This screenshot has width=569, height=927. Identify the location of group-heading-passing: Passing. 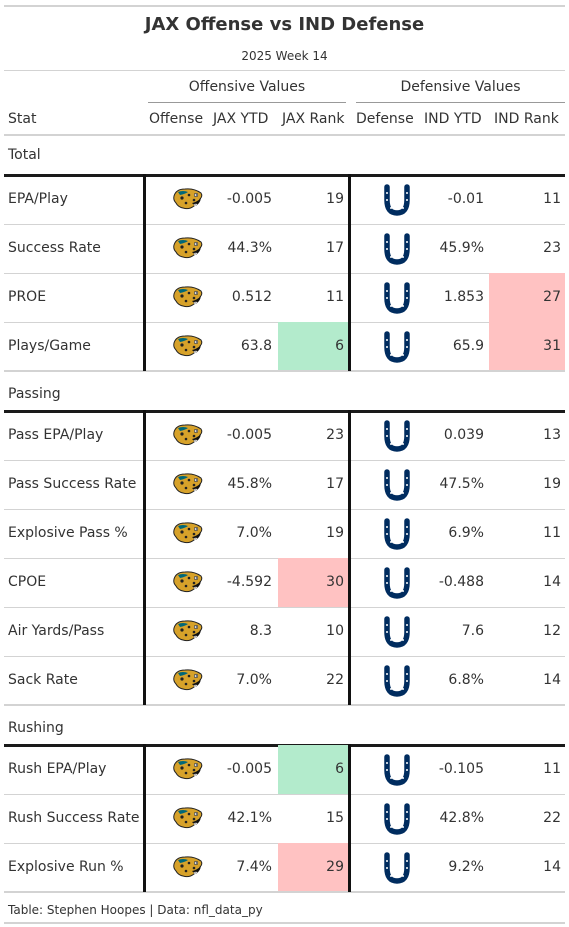
(34, 394).